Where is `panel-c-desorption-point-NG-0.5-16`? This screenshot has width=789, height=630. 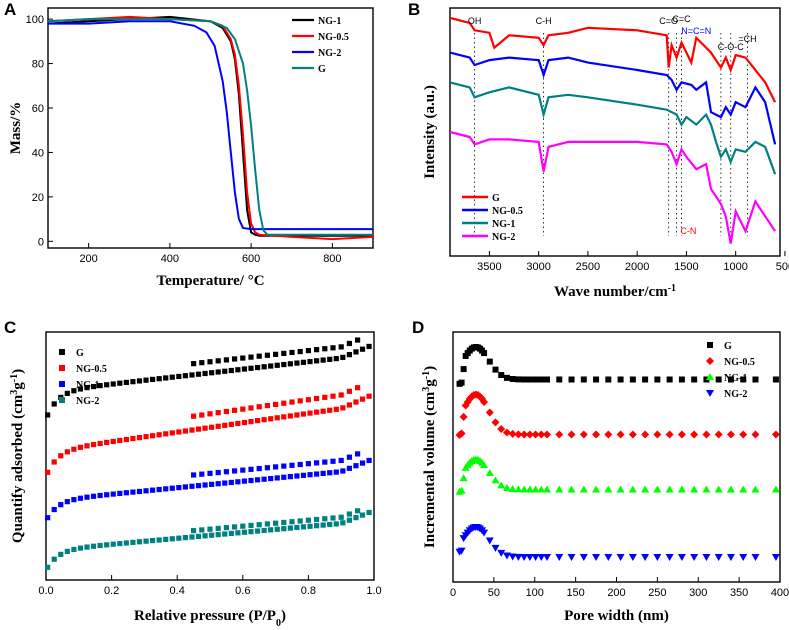
panel-c-desorption-point-NG-0.5-16 is located at coordinates (325, 397).